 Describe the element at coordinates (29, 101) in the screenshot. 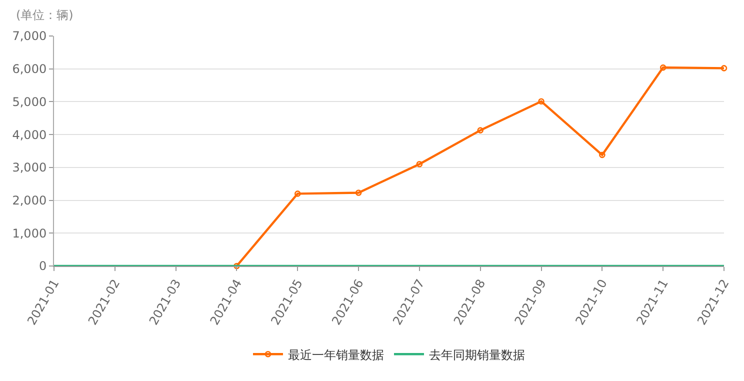

I see `y-tick-label: 5,000` at that location.